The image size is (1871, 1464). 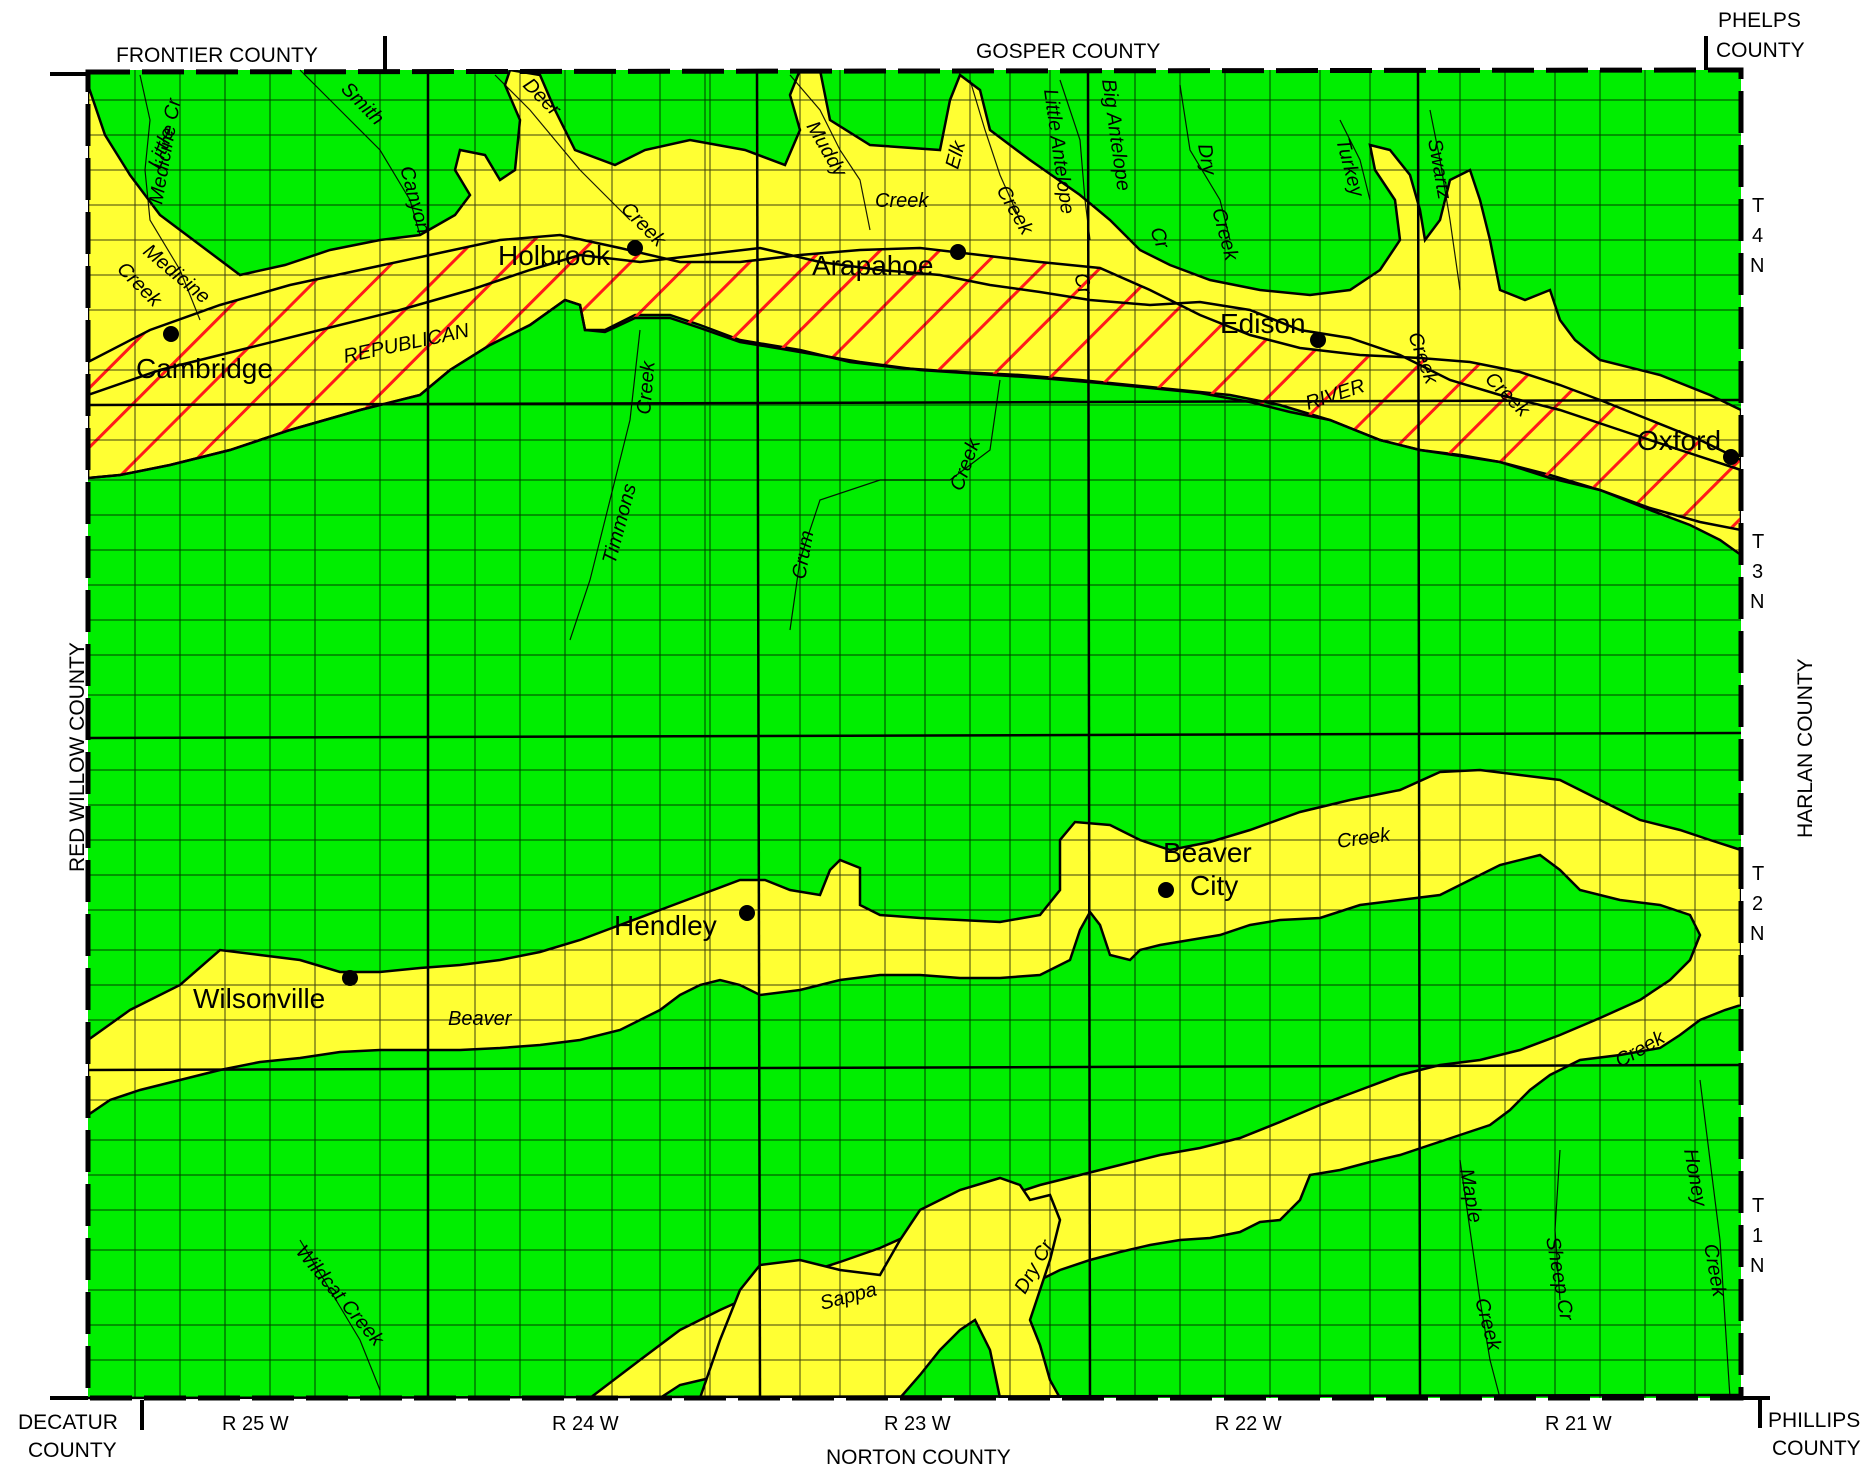 I want to click on range-label-r24w: R 24 W, so click(x=585, y=1424).